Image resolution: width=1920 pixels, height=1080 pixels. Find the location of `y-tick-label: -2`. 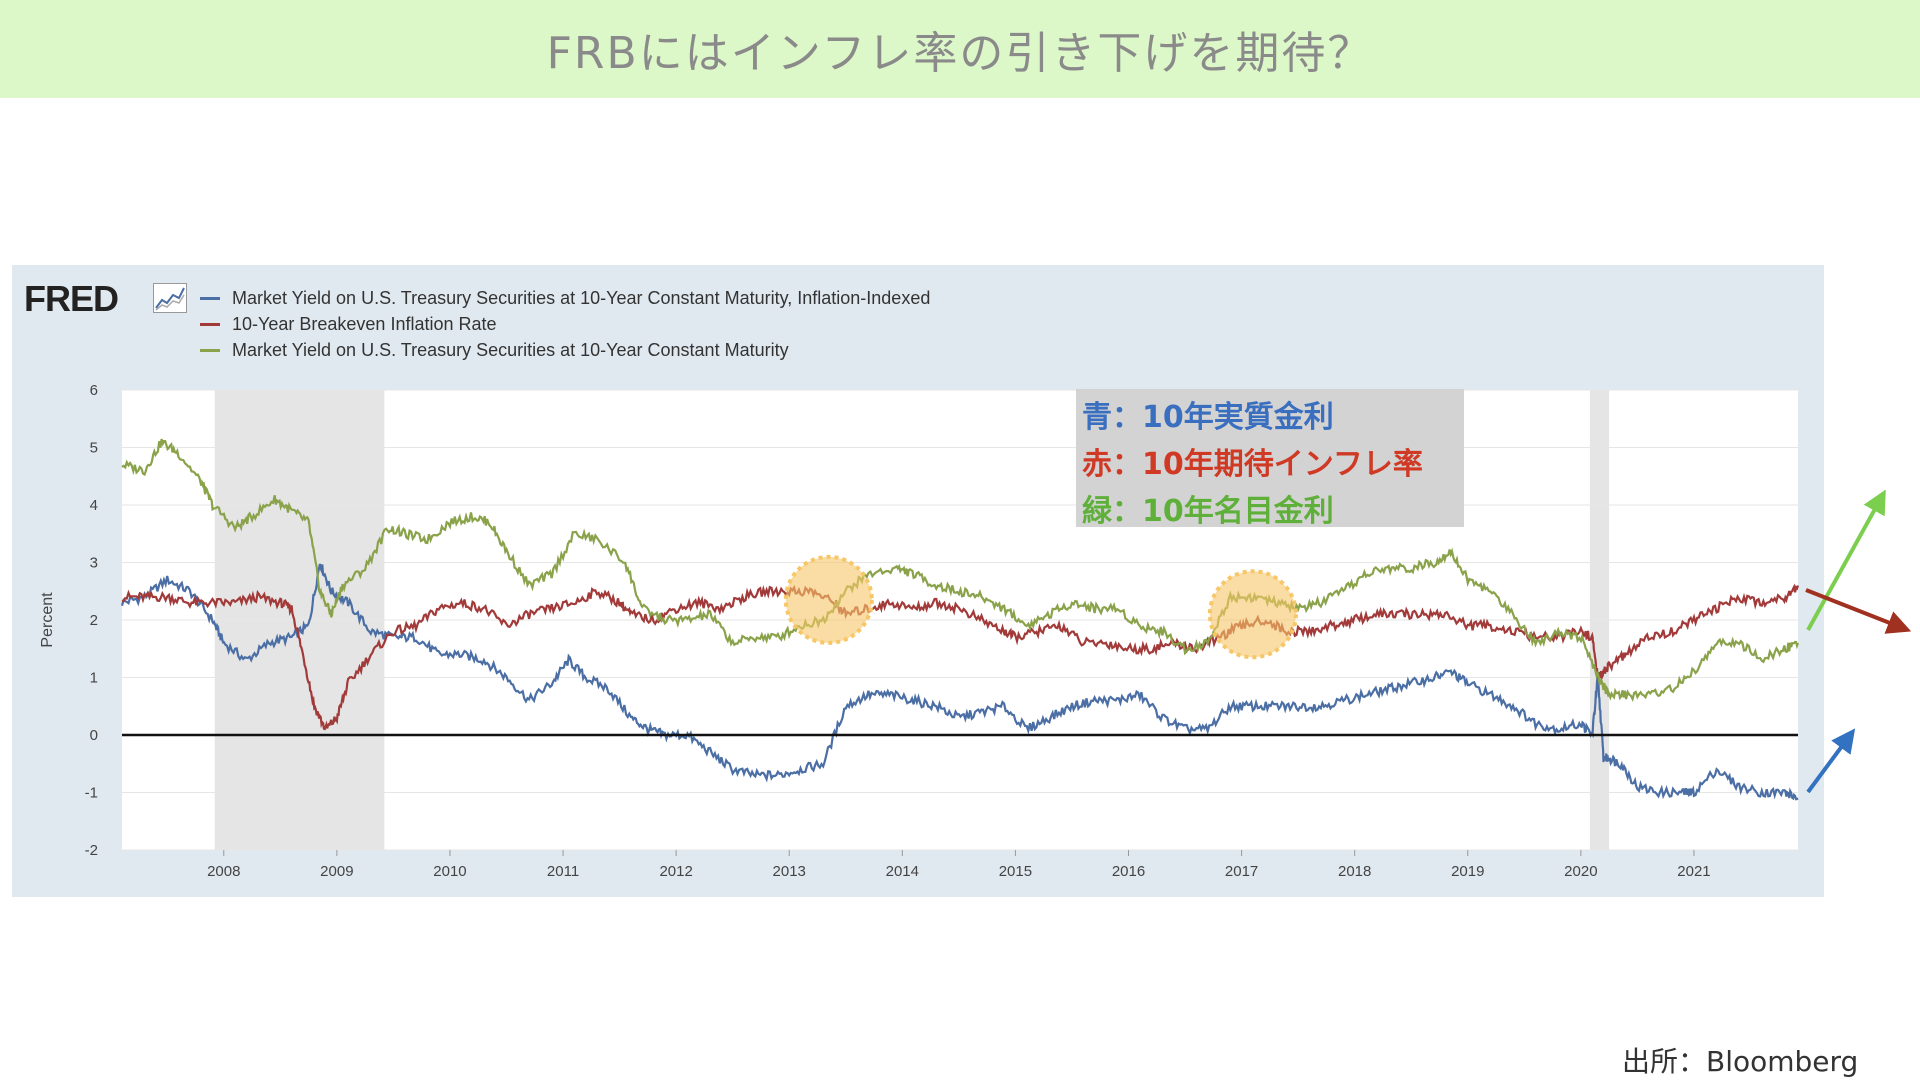

y-tick-label: -2 is located at coordinates (91, 850).